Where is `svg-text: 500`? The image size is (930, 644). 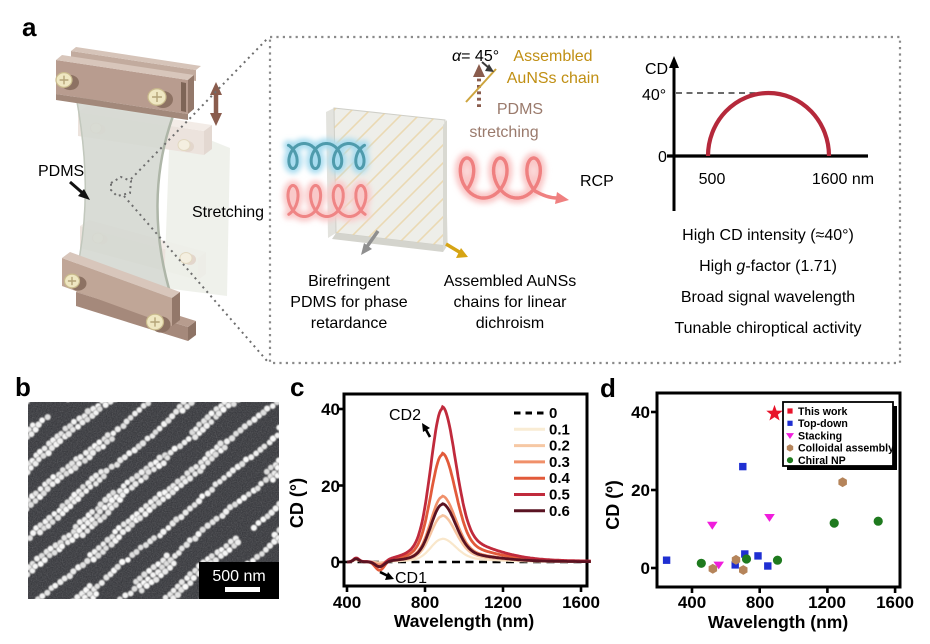
svg-text: 500 is located at coordinates (712, 179).